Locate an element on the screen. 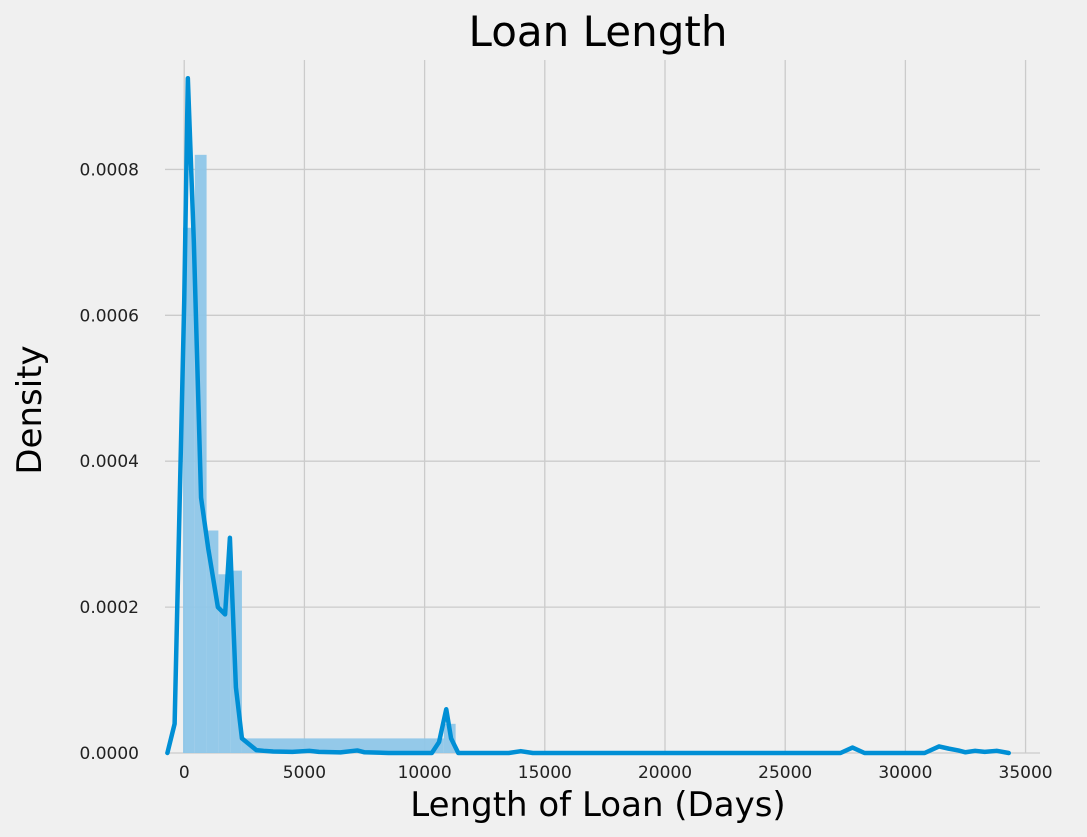 The width and height of the screenshot is (1087, 837). x-tick-label: 15000 is located at coordinates (545, 773).